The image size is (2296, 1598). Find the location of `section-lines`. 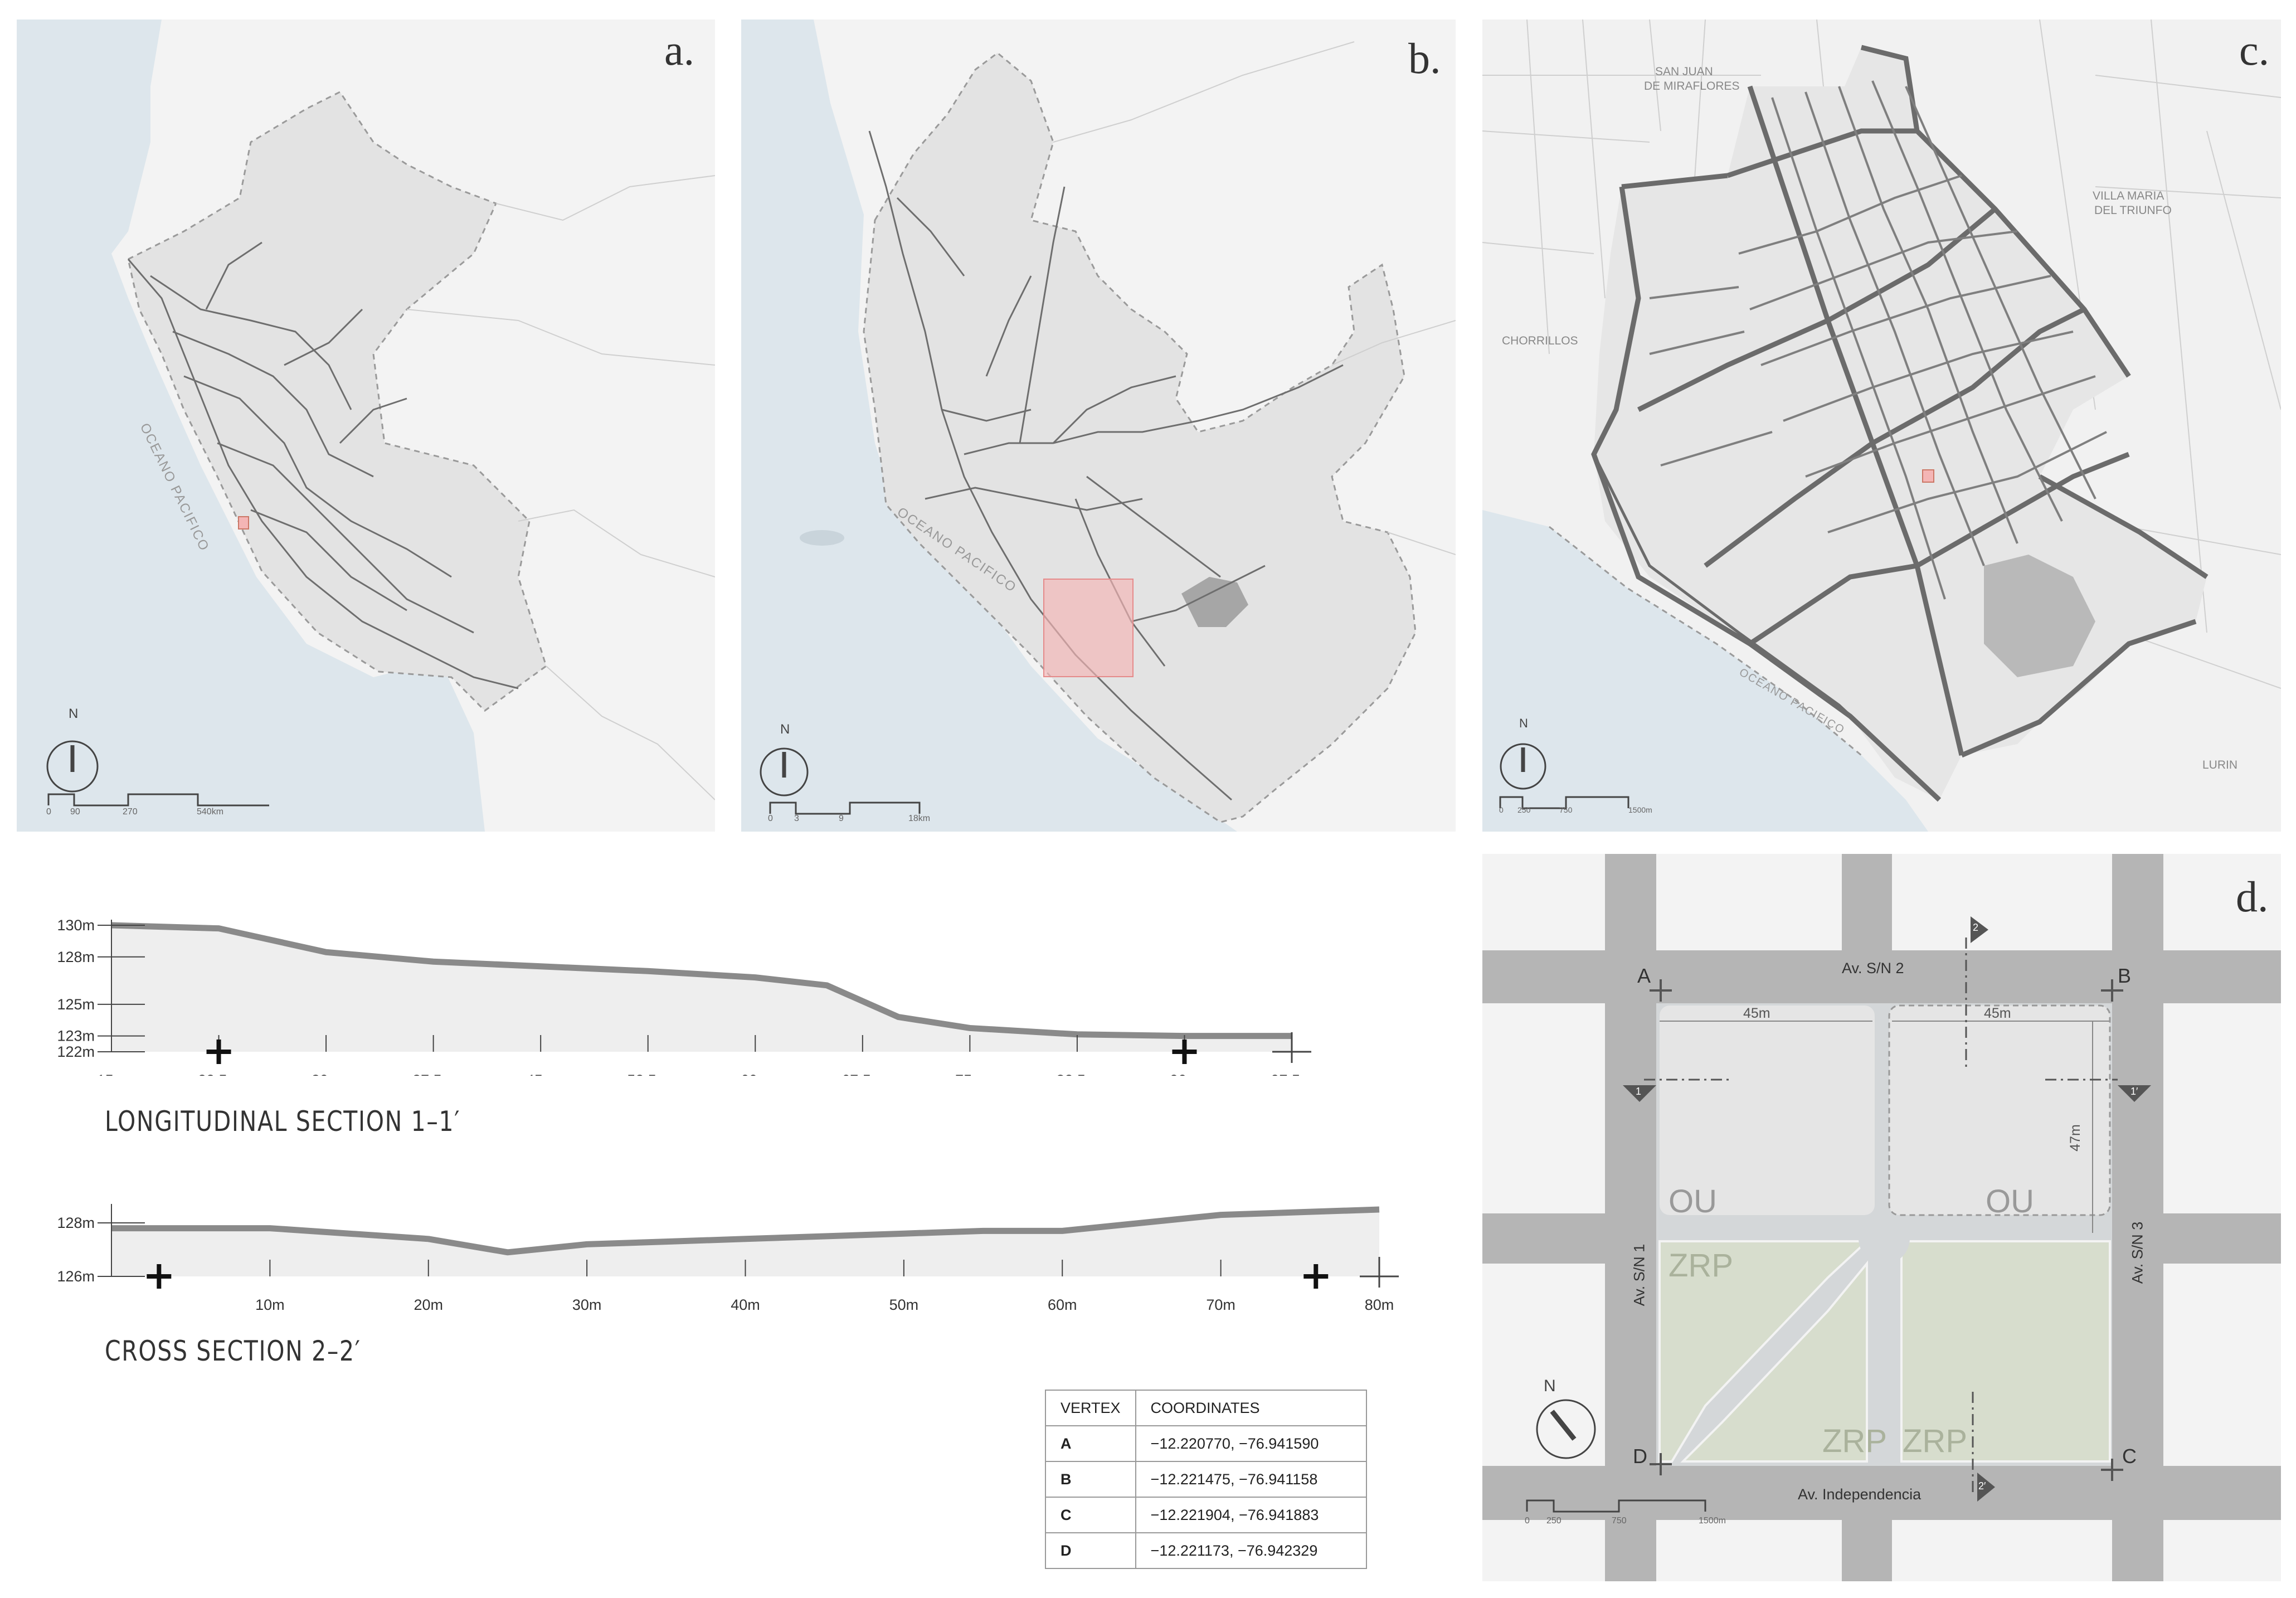

section-lines is located at coordinates (1881, 1216).